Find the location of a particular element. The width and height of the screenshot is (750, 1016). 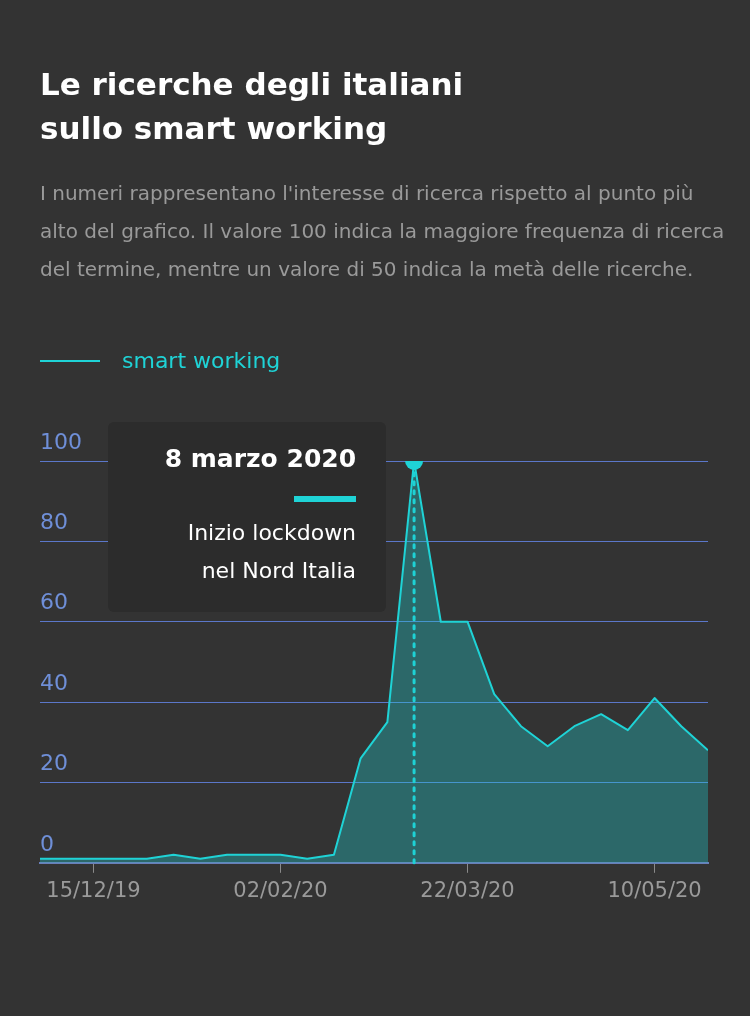

x-tick-label: 15/12/19 is located at coordinates (93, 889).